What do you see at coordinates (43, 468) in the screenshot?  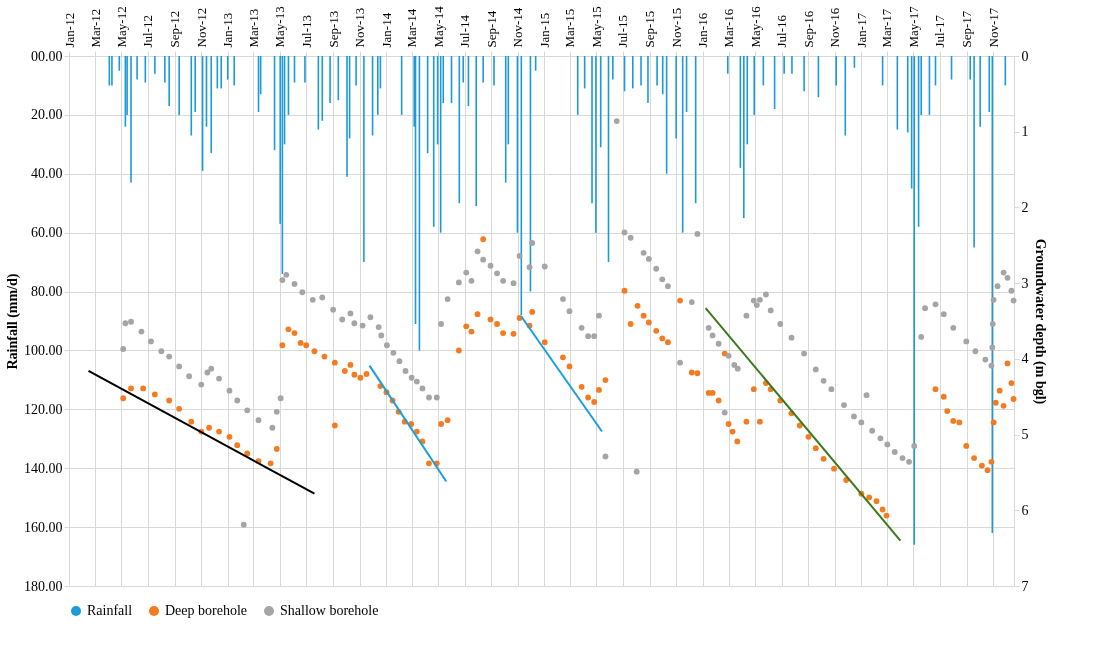 I see `y-tick-label: 140.00` at bounding box center [43, 468].